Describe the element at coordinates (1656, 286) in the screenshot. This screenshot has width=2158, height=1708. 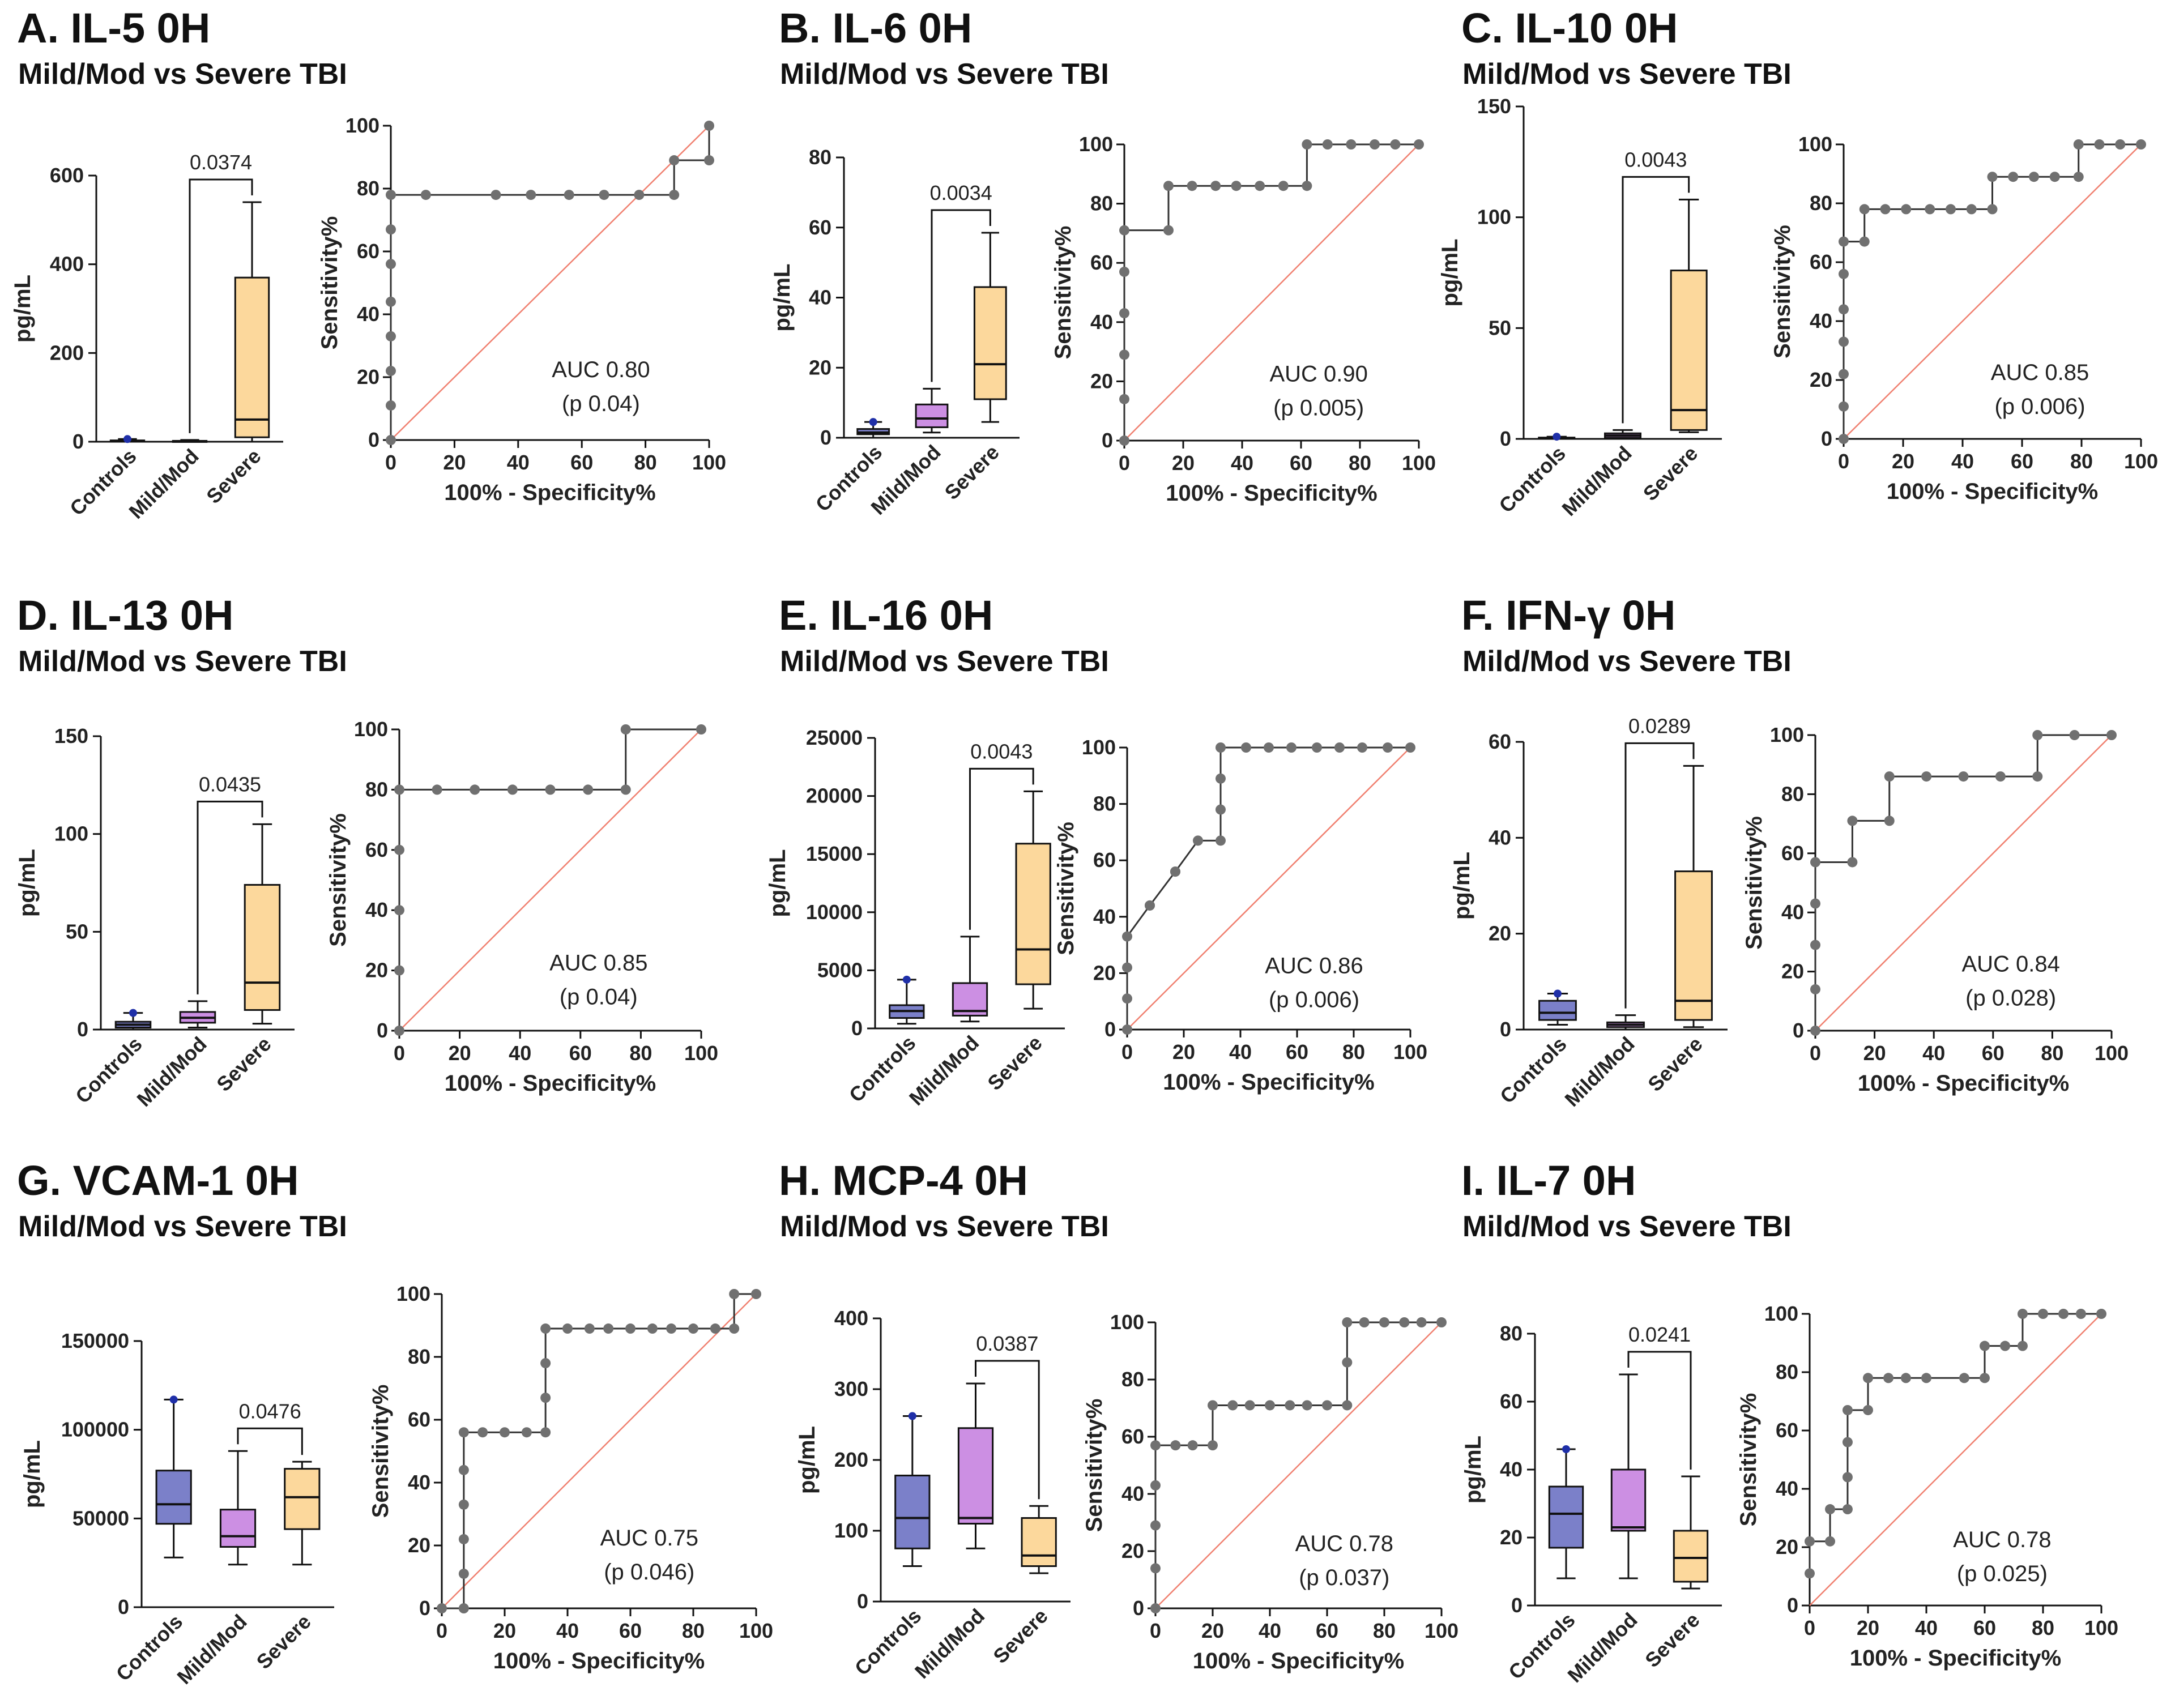
I see `significance-bracket: 0.0043` at that location.